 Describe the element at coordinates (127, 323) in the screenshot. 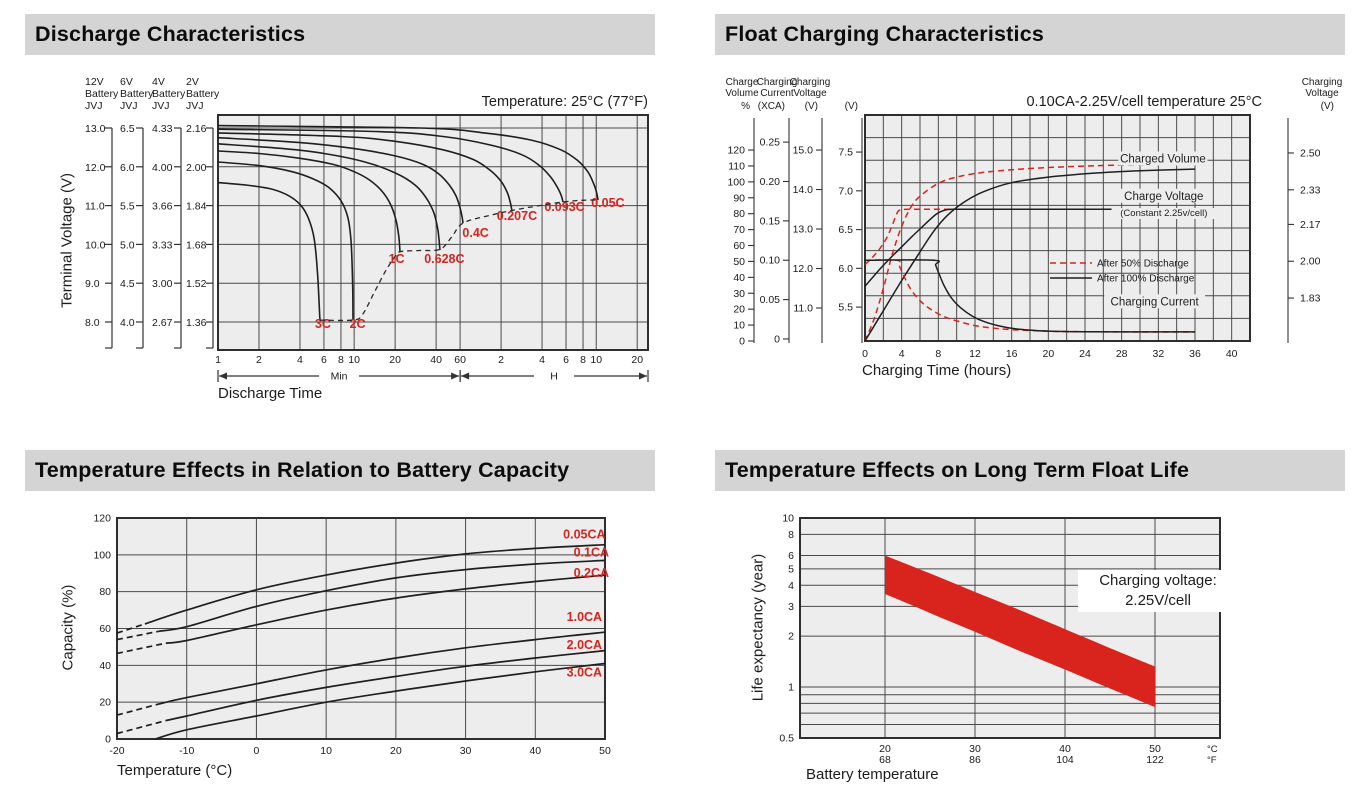

I see `y-tick-label: 4.0` at that location.